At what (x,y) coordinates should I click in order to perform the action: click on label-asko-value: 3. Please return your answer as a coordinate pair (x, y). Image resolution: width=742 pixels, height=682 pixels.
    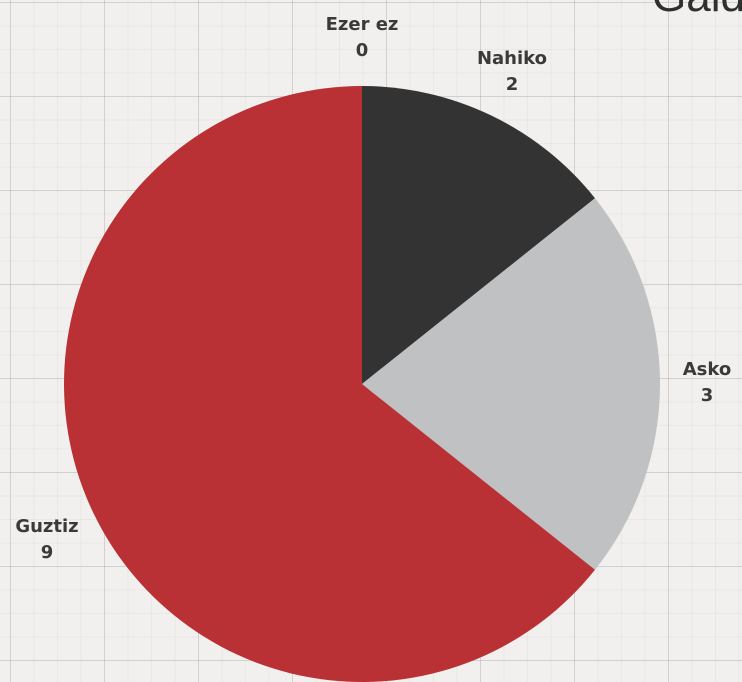
    Looking at the image, I should click on (707, 395).